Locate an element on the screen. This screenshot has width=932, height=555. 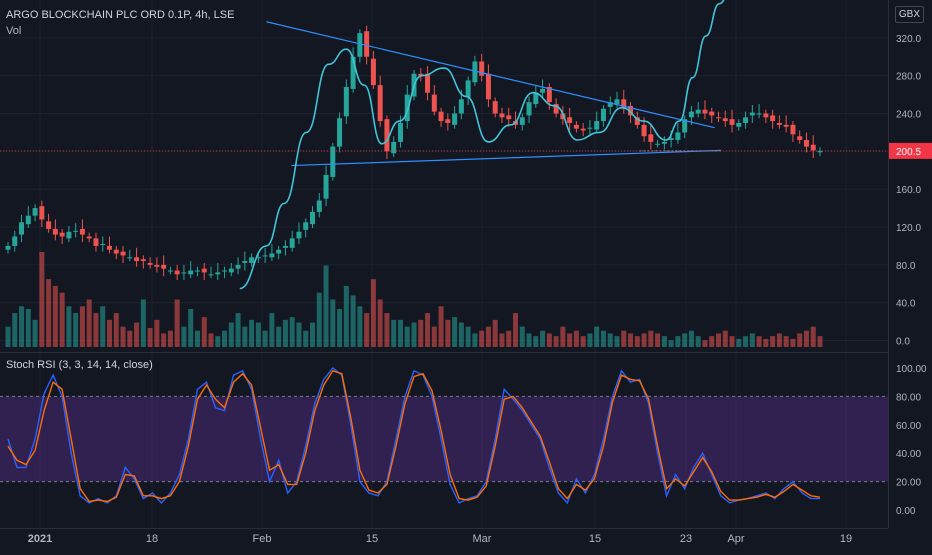
price-tick-label: 40.0 is located at coordinates (906, 304).